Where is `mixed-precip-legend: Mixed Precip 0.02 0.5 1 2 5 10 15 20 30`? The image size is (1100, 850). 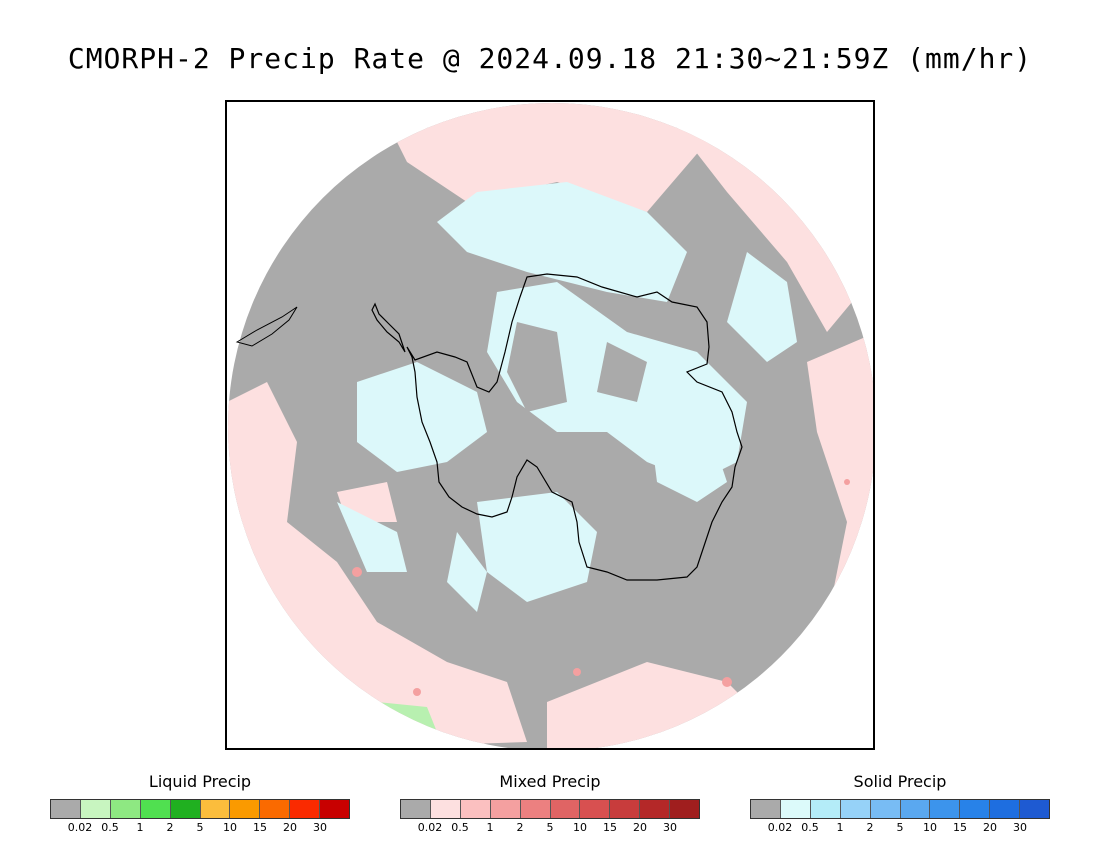
mixed-precip-legend: Mixed Precip 0.02 0.5 1 2 5 10 15 20 30 is located at coordinates (550, 803).